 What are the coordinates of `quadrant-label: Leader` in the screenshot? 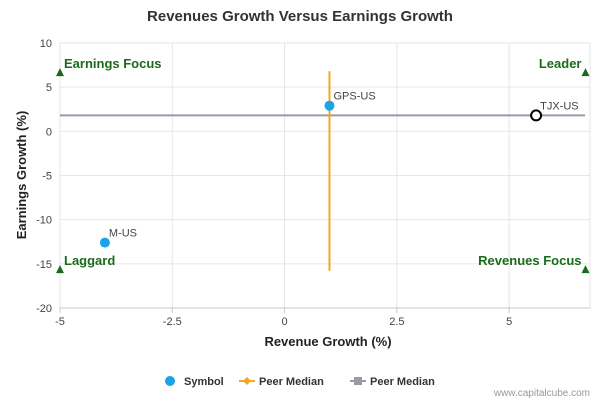 It's located at (560, 63).